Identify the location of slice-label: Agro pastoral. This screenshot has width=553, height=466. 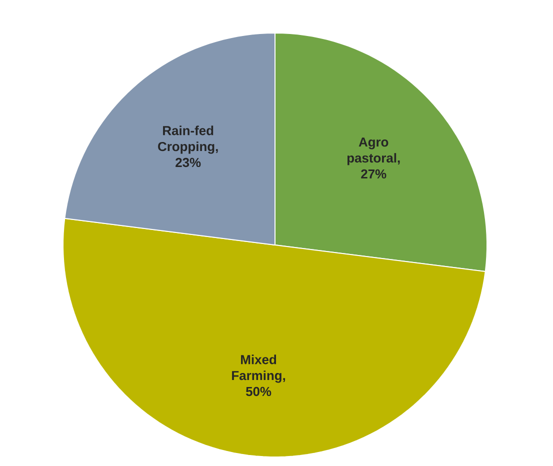
(371, 152).